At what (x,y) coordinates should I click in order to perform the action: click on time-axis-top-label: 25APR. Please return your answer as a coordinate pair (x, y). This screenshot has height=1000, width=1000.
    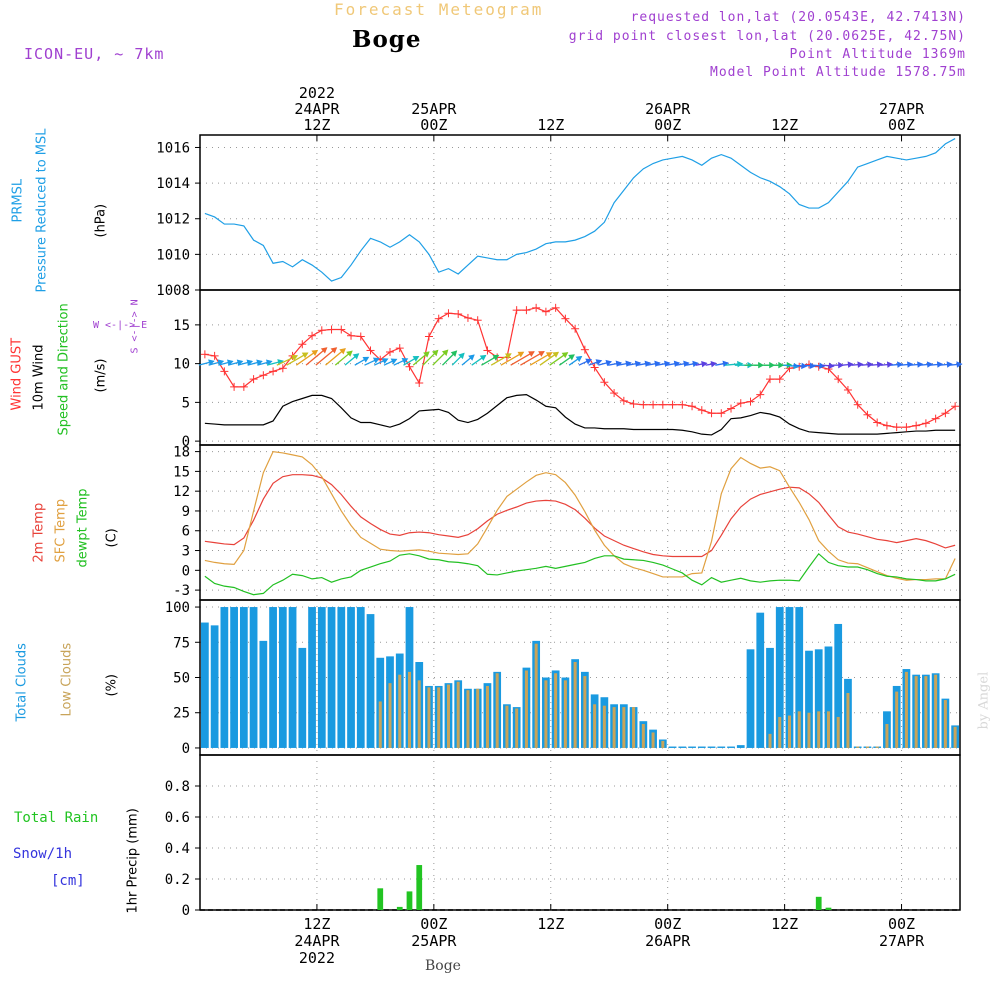
    Looking at the image, I should click on (434, 109).